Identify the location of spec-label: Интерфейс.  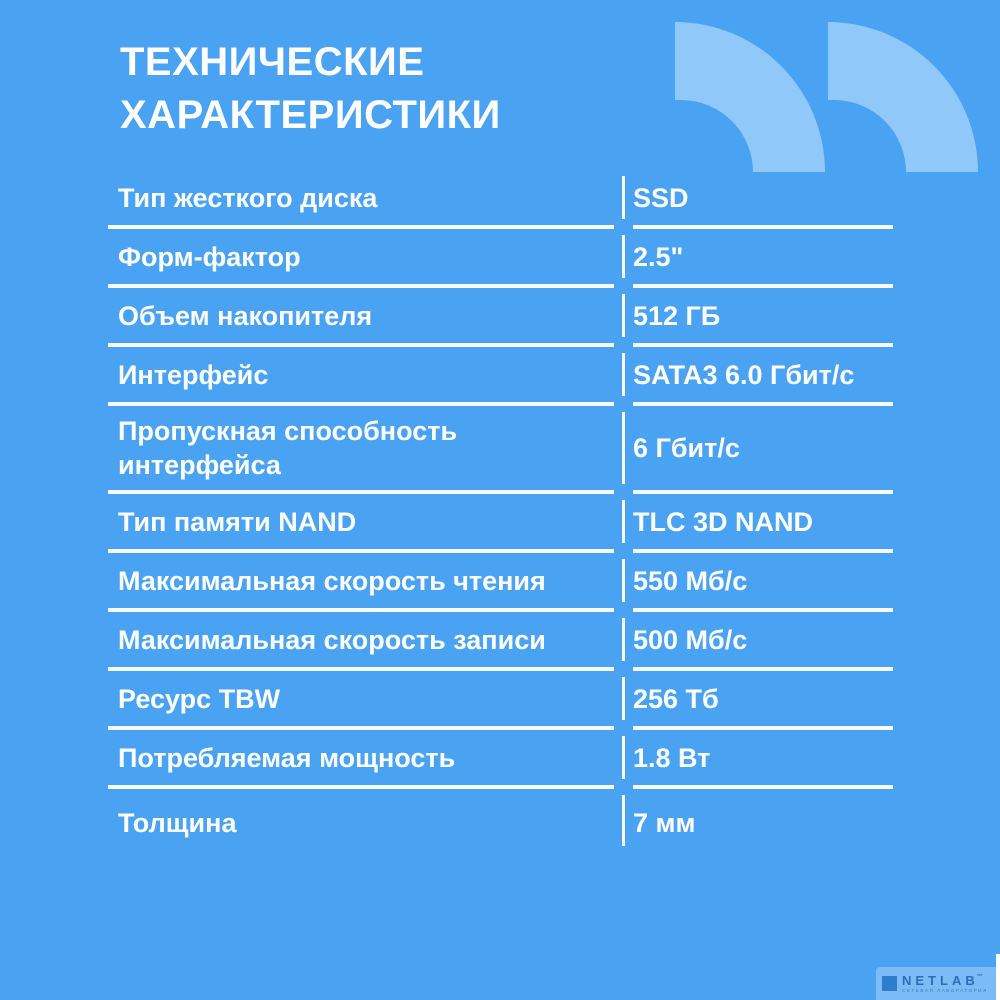
(361, 376).